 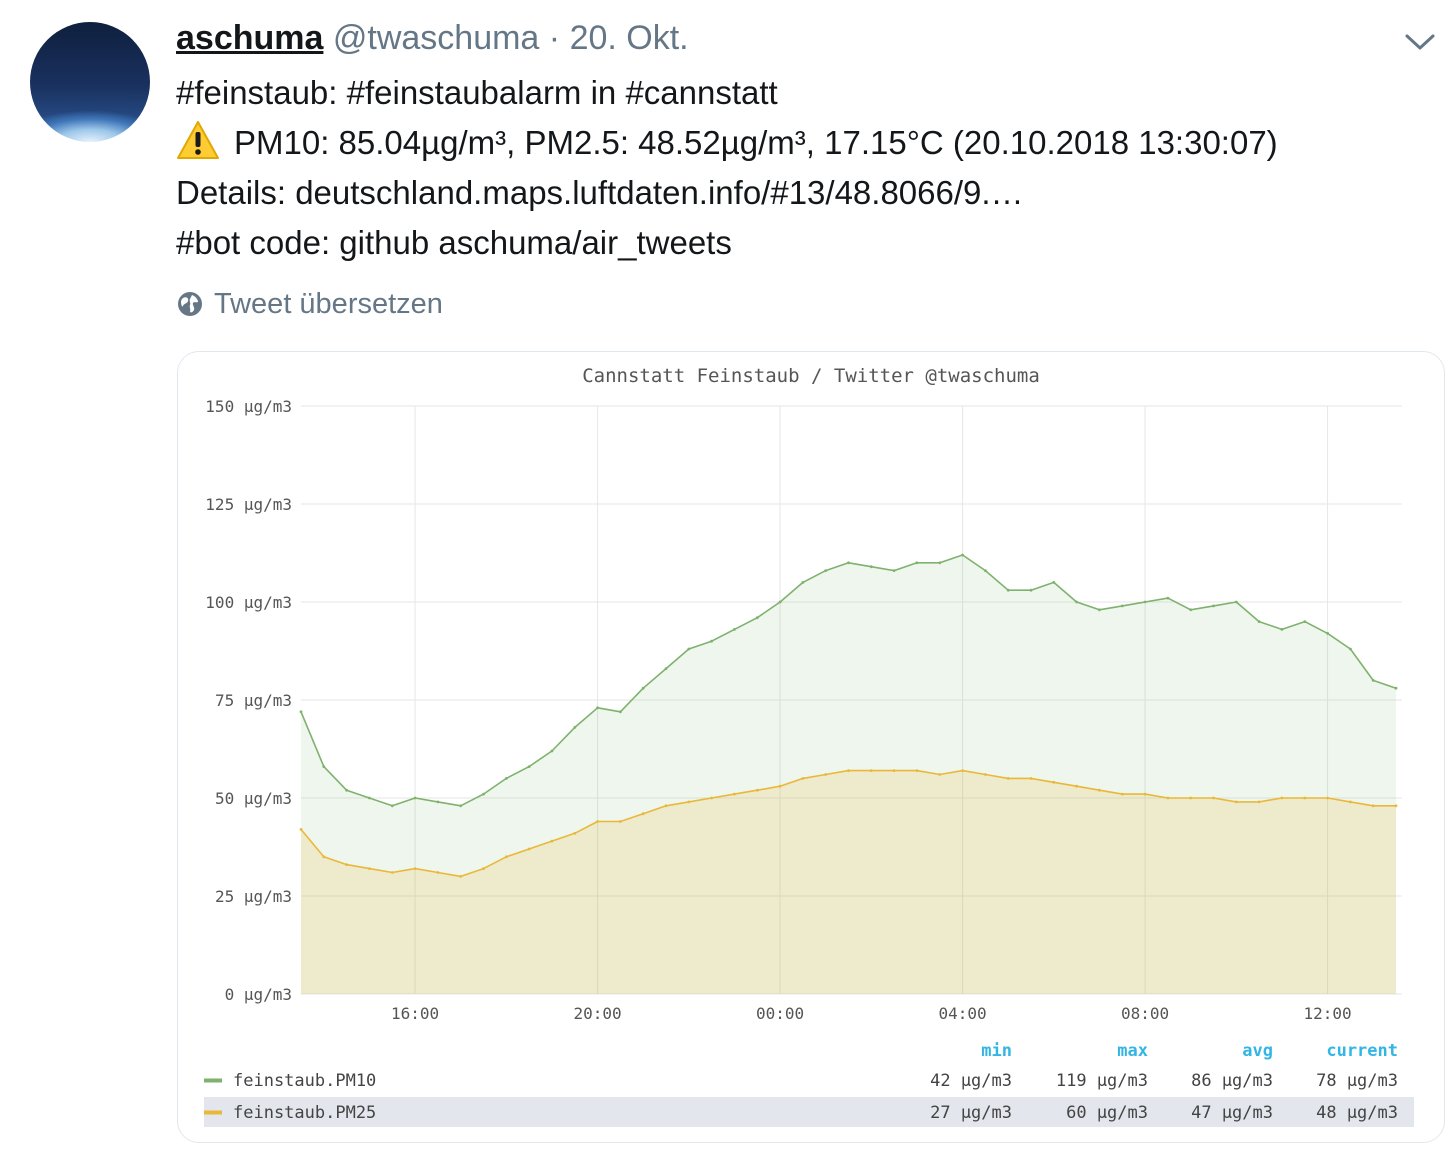 I want to click on y-tick-label: 25 µg/m3, so click(x=253, y=896).